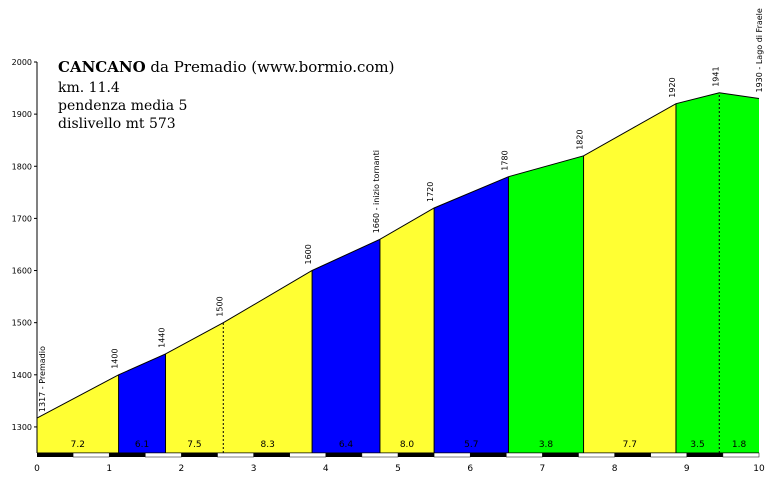 Image resolution: width=768 pixels, height=480 pixels. What do you see at coordinates (543, 469) in the screenshot?
I see `x-tick-label-7: 7` at bounding box center [543, 469].